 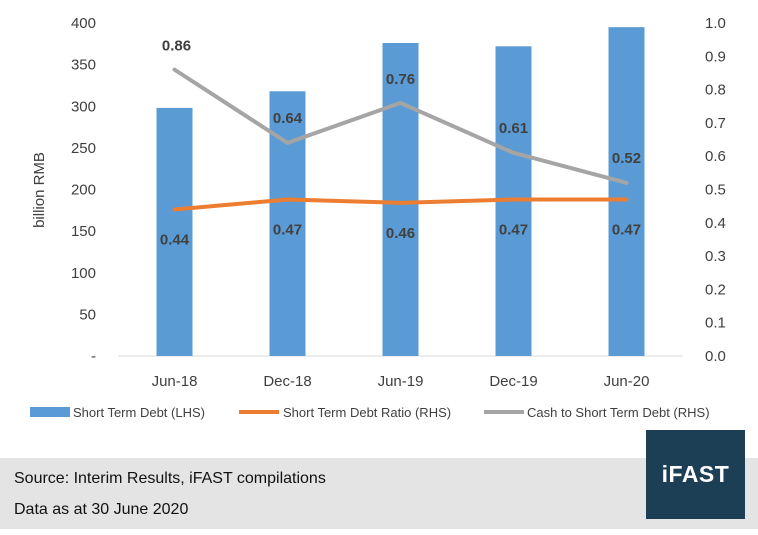 What do you see at coordinates (175, 381) in the screenshot?
I see `x-tick-label: Jun-18` at bounding box center [175, 381].